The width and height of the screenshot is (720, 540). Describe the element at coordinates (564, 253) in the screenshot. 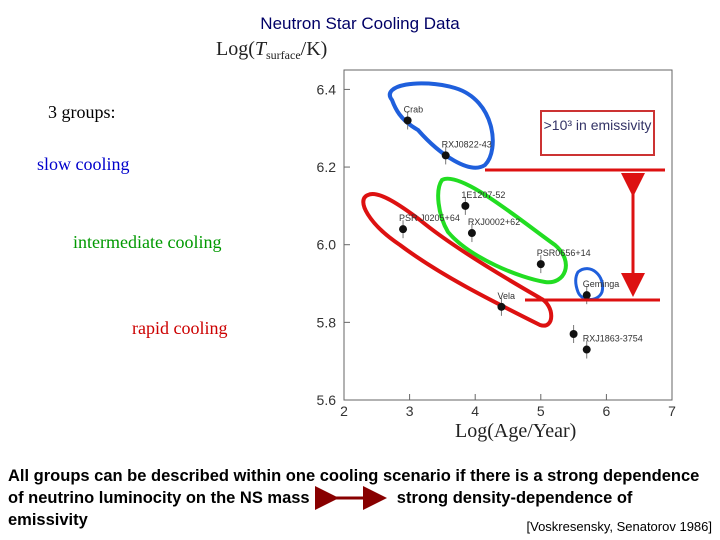

I see `point-label: PSR0656+14` at that location.